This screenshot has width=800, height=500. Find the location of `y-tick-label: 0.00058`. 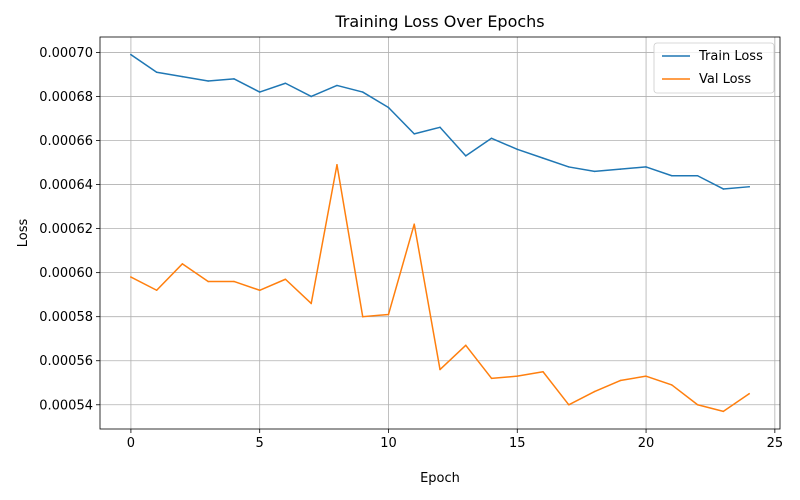

y-tick-label: 0.00058 is located at coordinates (66, 317).